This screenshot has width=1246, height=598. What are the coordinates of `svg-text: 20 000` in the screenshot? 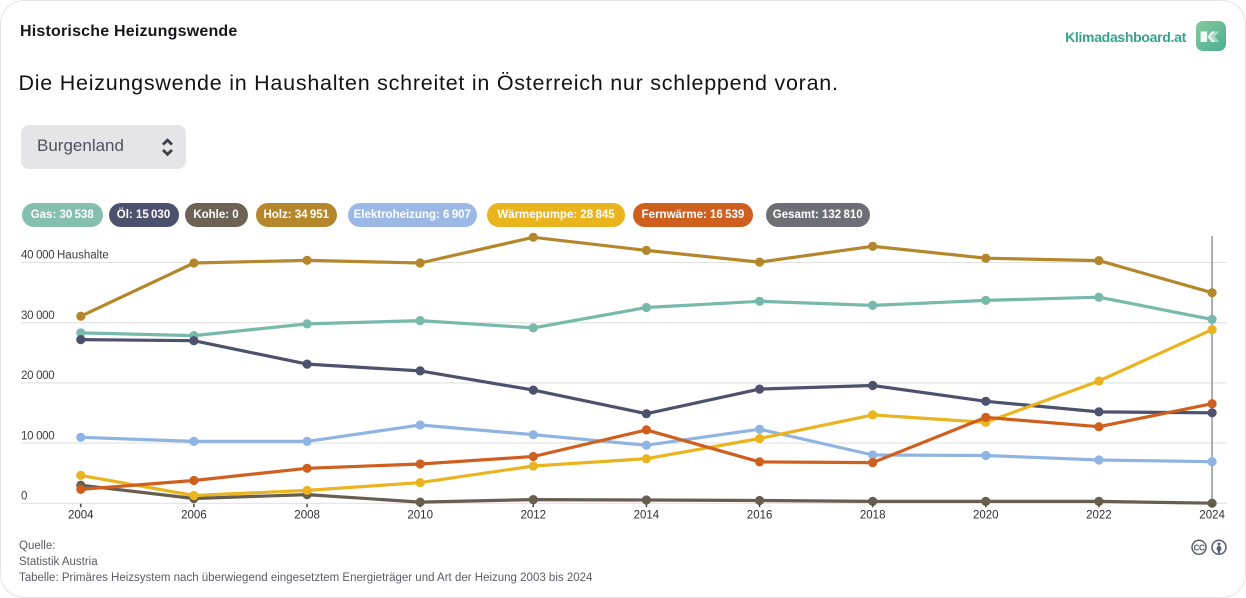 It's located at (37, 376).